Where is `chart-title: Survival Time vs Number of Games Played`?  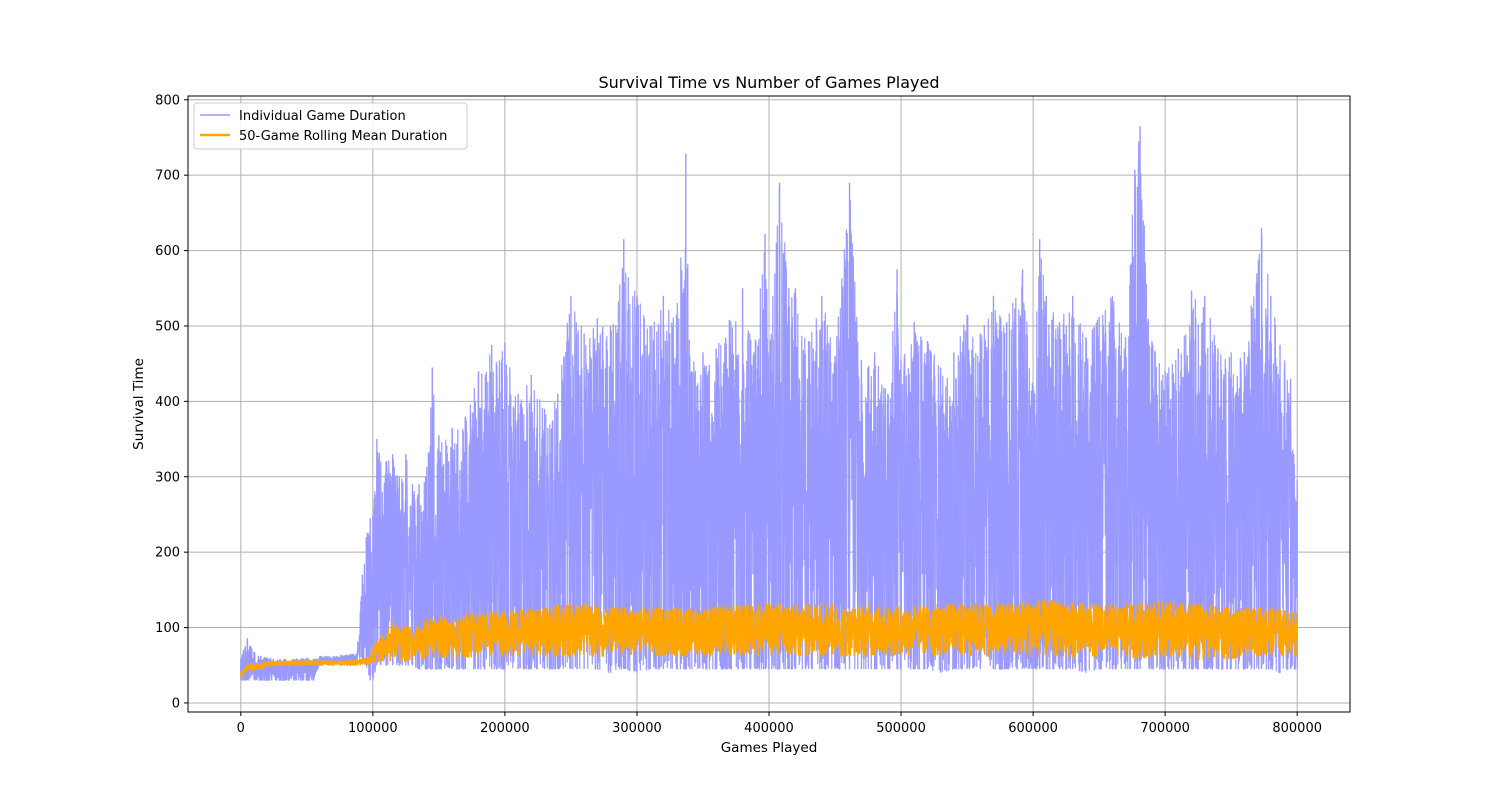
chart-title: Survival Time vs Number of Games Played is located at coordinates (768, 82).